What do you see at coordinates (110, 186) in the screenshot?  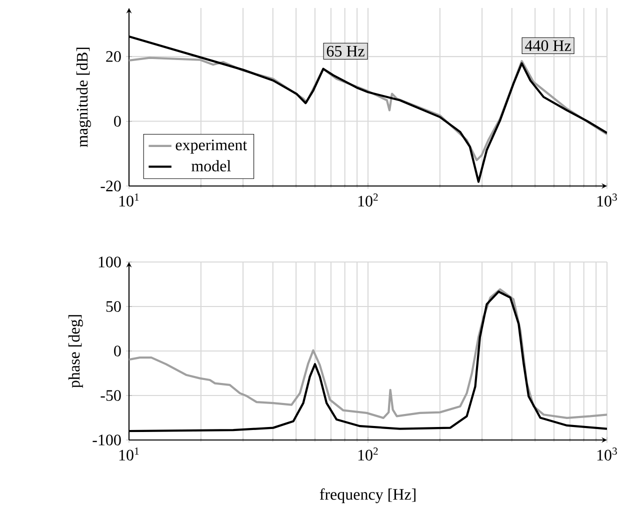 I see `y-tick-label: -20` at bounding box center [110, 186].